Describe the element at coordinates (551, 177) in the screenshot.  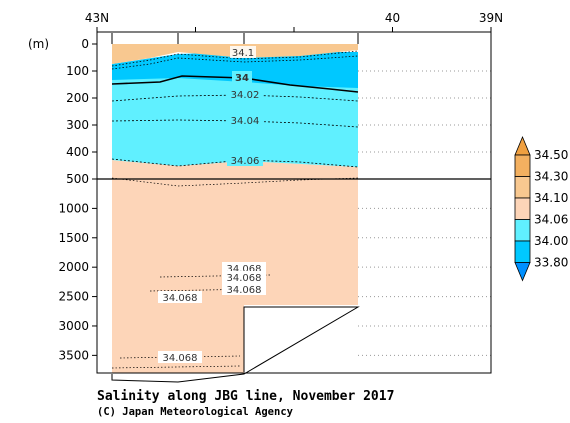
I see `colorbar-label: 34.30` at that location.